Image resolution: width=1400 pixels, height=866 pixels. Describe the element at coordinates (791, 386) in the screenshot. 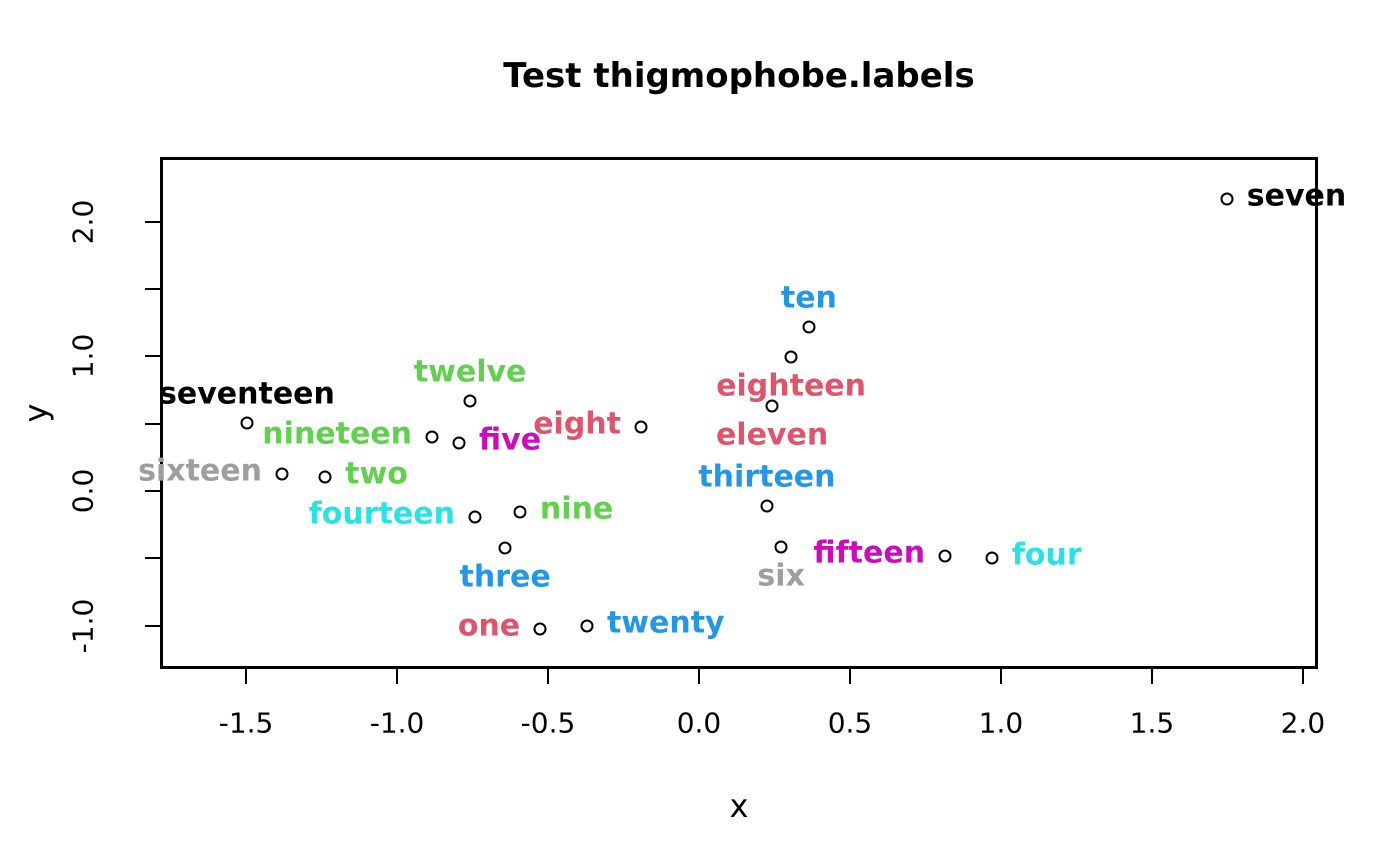

I see `point-label: eighteen` at that location.